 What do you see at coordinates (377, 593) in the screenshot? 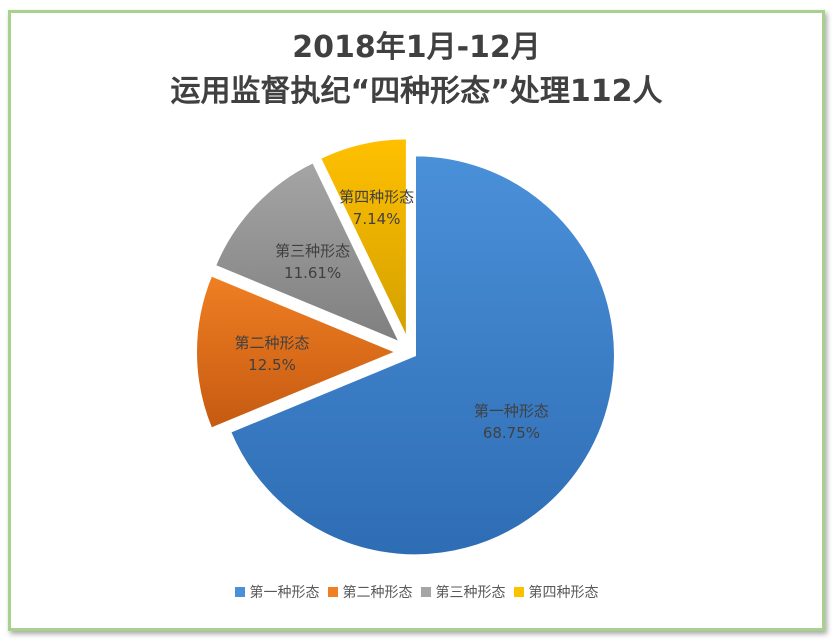
I see `legend-label: 第二种形态` at bounding box center [377, 593].